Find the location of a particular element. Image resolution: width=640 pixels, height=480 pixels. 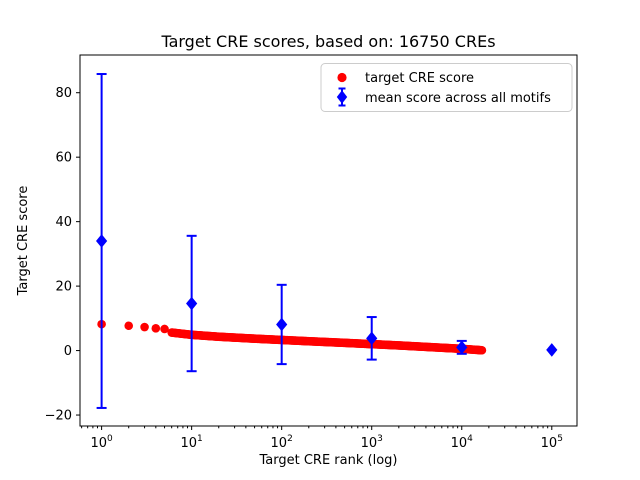

y-tick-label: 40 is located at coordinates (63, 222).